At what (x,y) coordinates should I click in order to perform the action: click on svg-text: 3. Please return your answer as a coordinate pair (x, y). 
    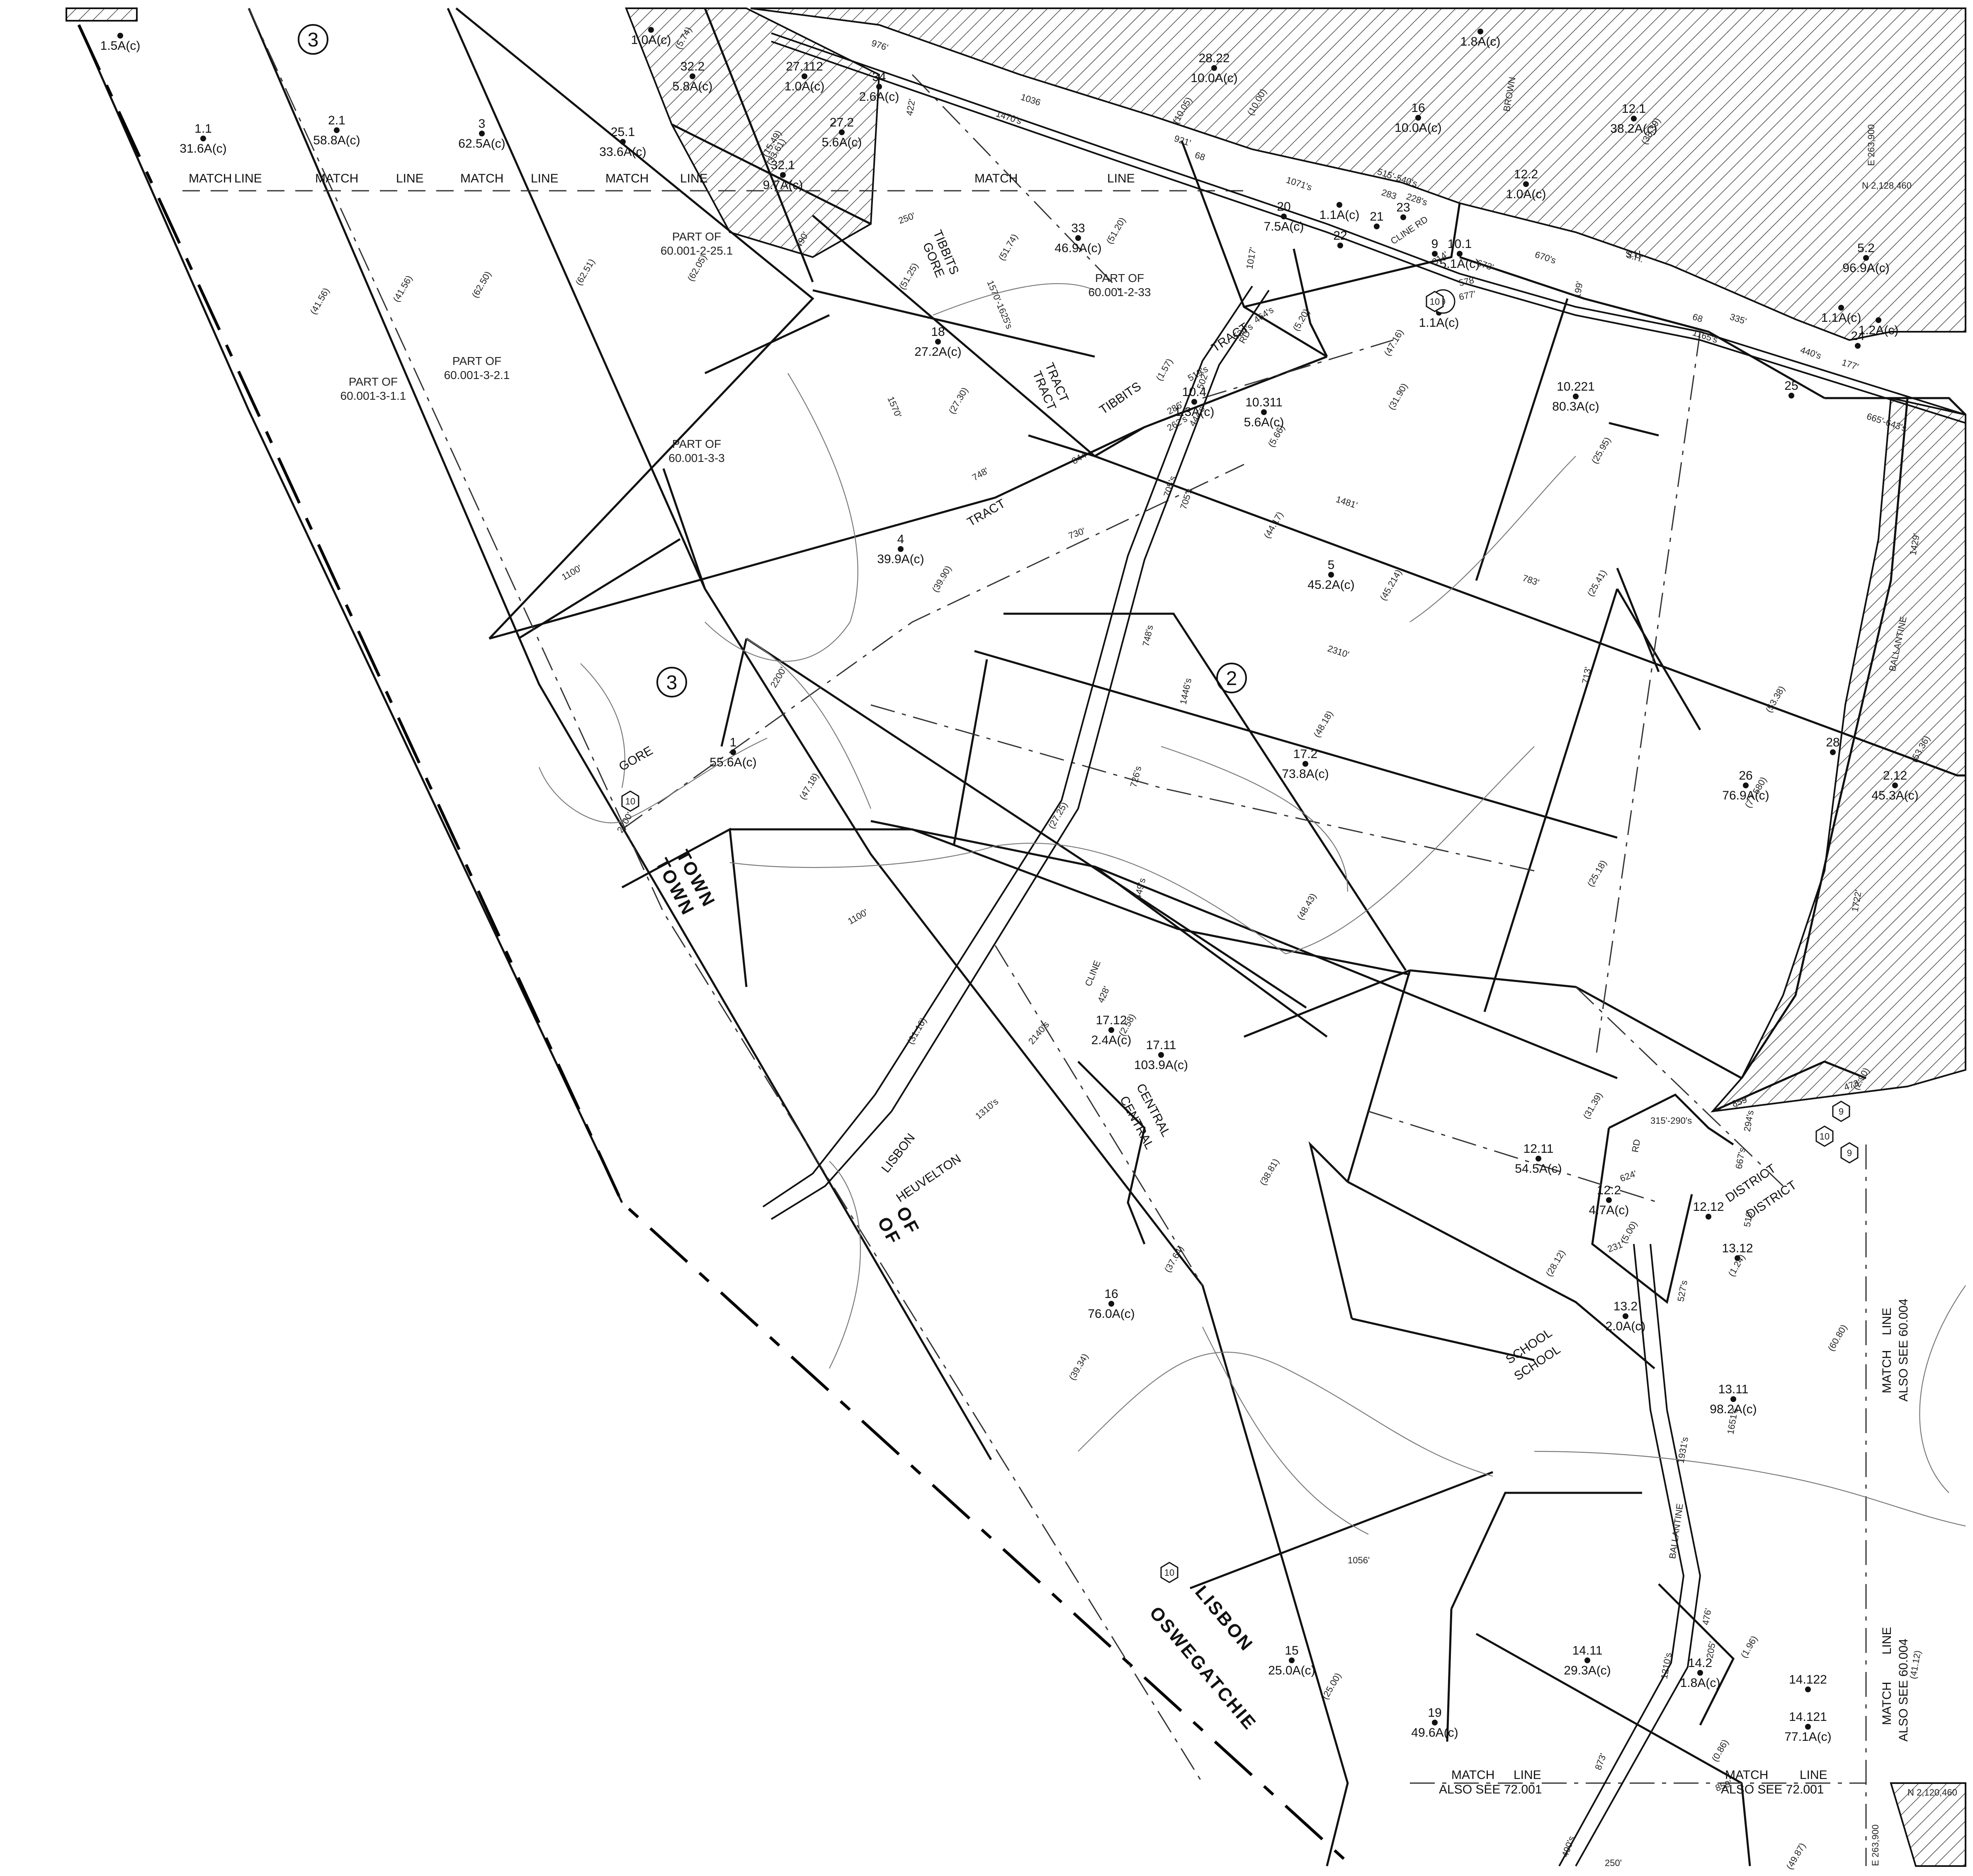
    Looking at the image, I should click on (672, 683).